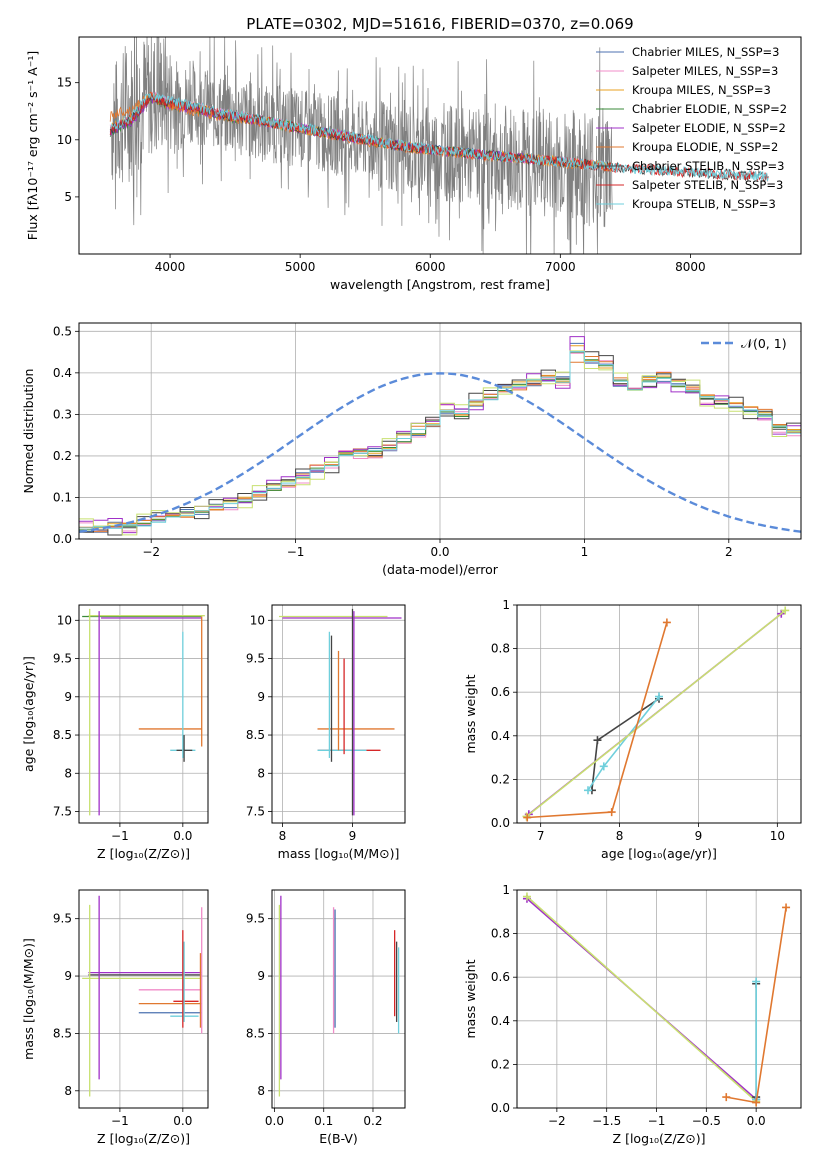 The height and width of the screenshot is (1170, 819). Describe the element at coordinates (704, 204) in the screenshot. I see `legend-label: Kroupa STELIB, N_SSP=3` at that location.